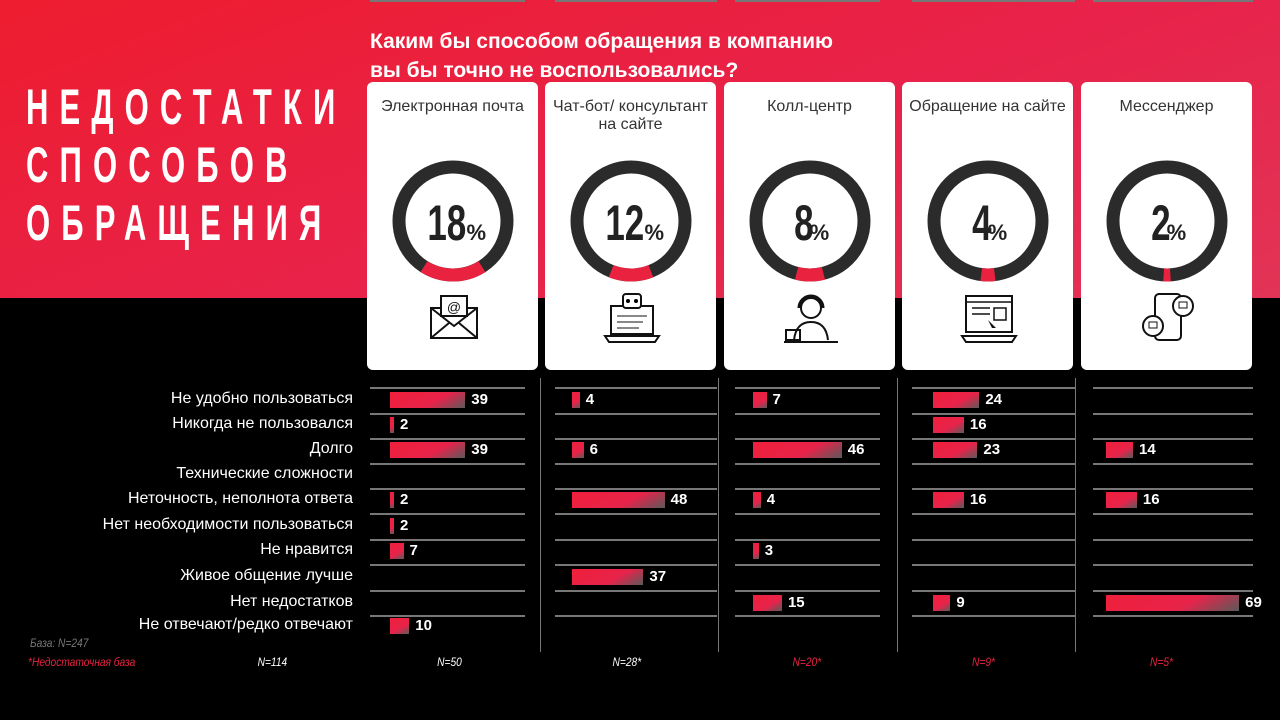  What do you see at coordinates (1253, 602) in the screenshot?
I see `bar-value: 69` at bounding box center [1253, 602].